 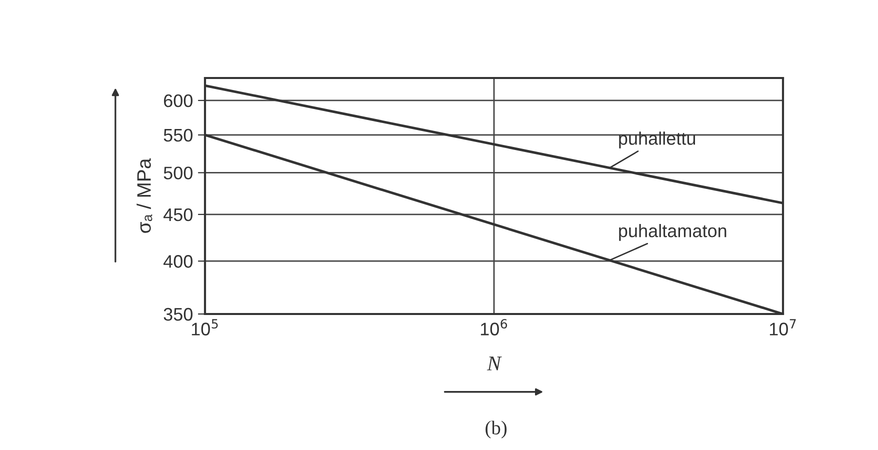 What do you see at coordinates (205, 327) in the screenshot?
I see `x-tick-label: 10$^{5}$` at bounding box center [205, 327].